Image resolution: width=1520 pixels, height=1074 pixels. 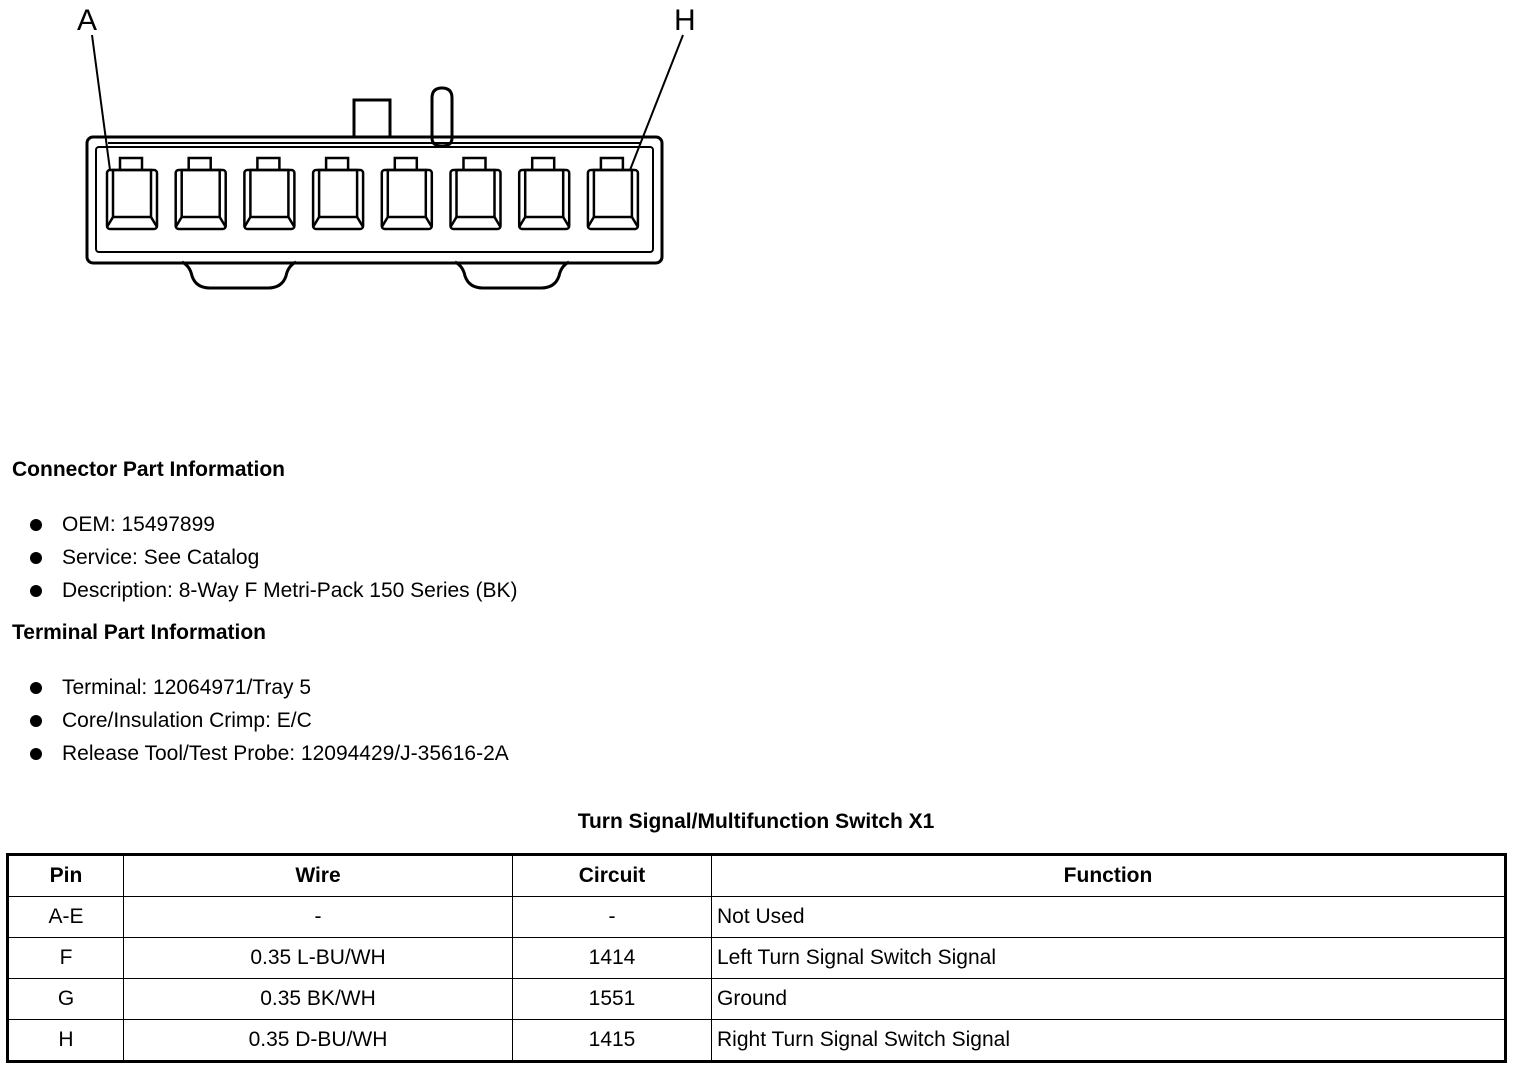 I want to click on connector-body-outer, so click(x=374, y=200).